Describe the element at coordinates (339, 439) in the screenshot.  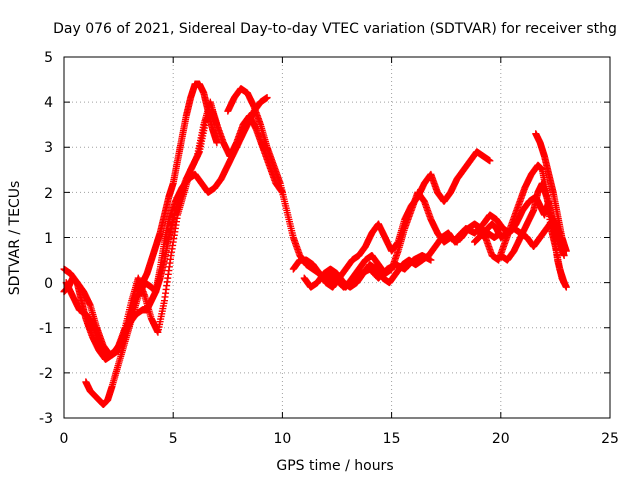
I see `x-tick-labels: 0 5 10 15 20 25` at that location.